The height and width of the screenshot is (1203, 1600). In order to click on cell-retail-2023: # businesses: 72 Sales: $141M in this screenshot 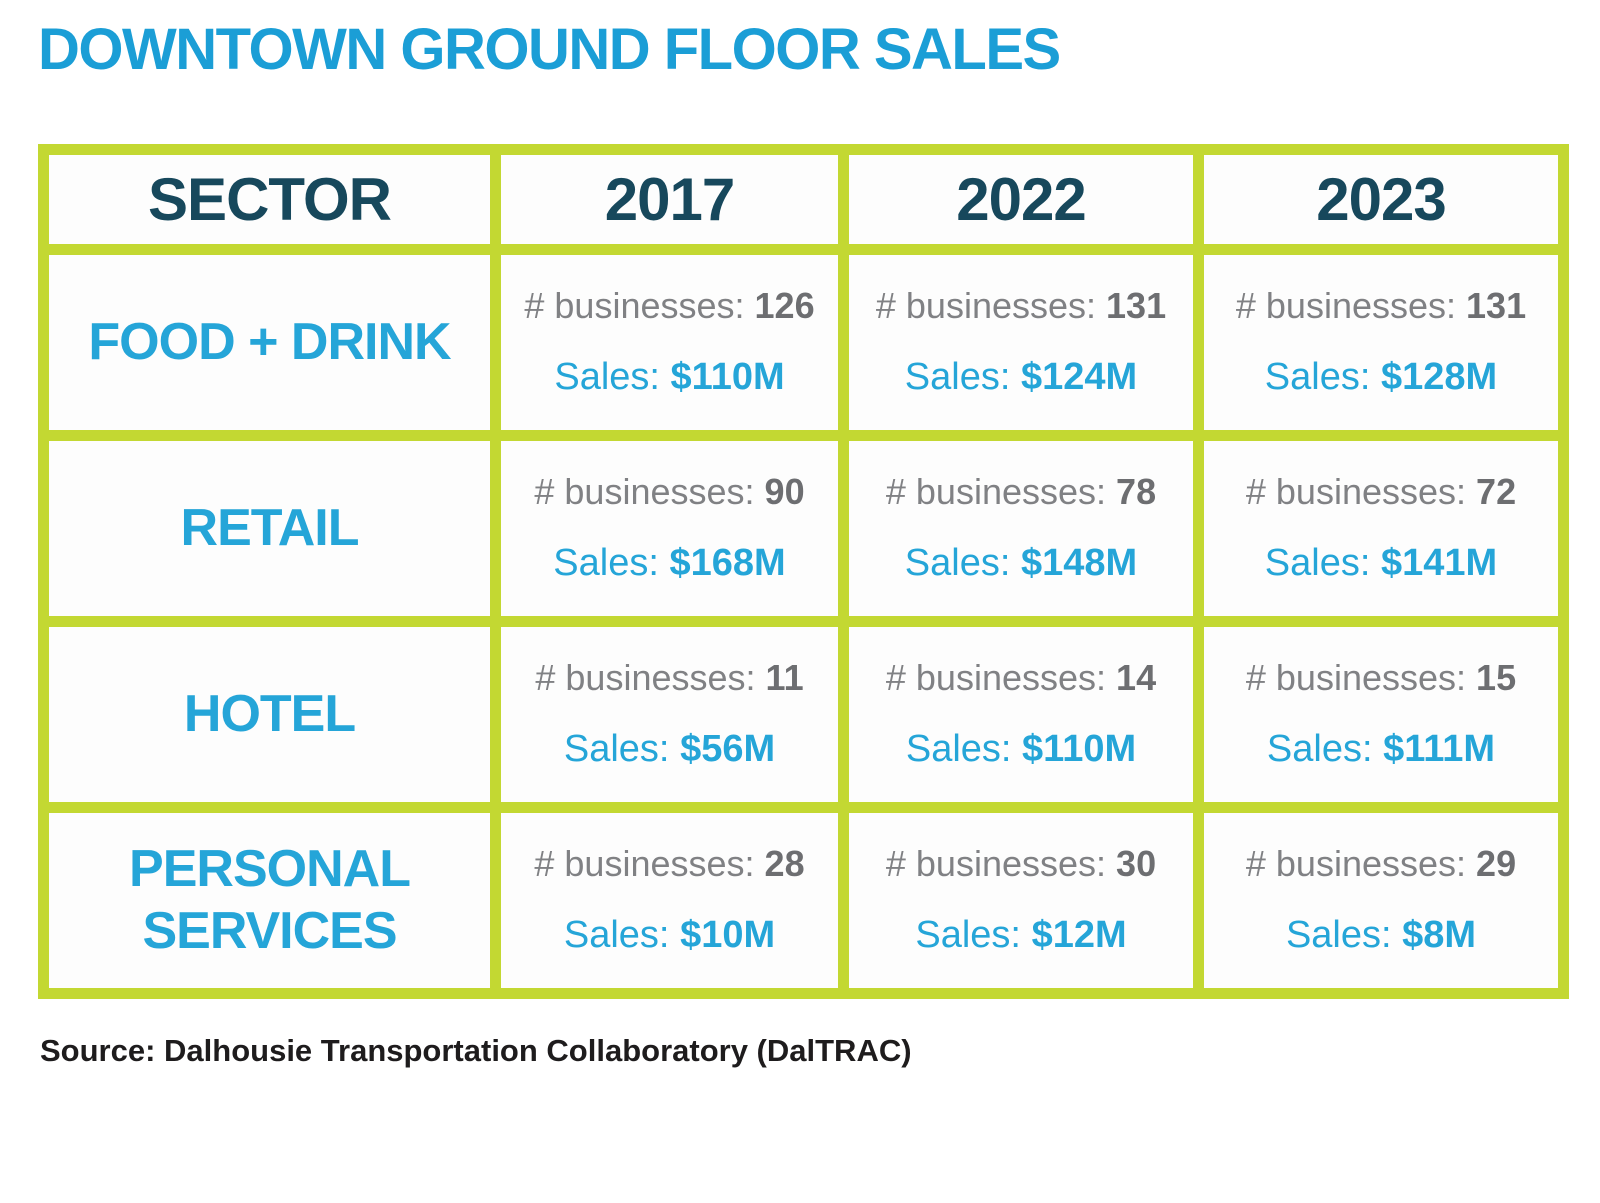, I will do `click(1381, 528)`.